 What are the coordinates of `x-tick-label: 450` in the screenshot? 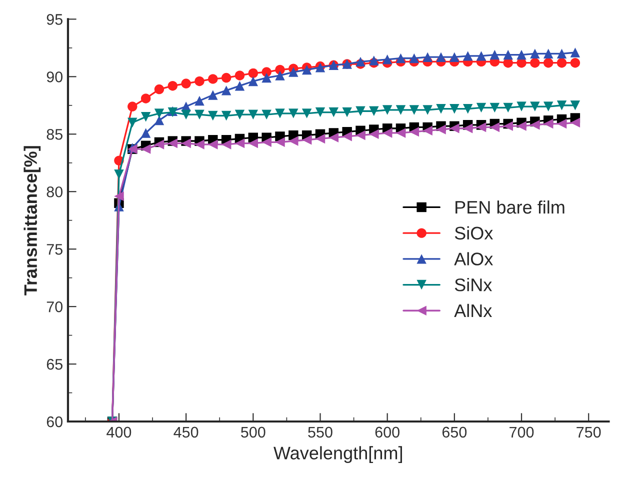 It's located at (186, 432).